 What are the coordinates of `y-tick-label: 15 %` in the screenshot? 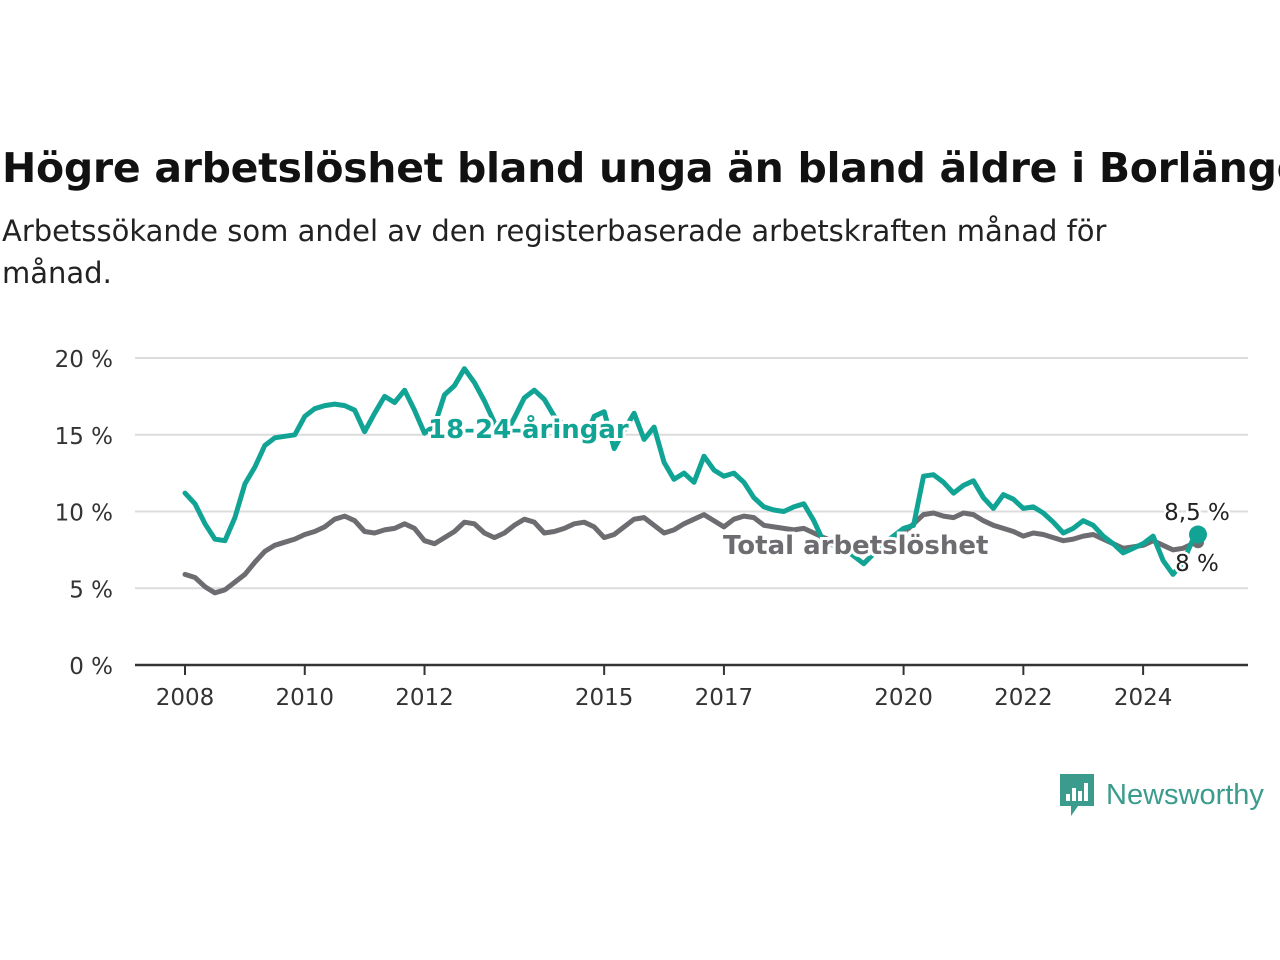 It's located at (84, 437).